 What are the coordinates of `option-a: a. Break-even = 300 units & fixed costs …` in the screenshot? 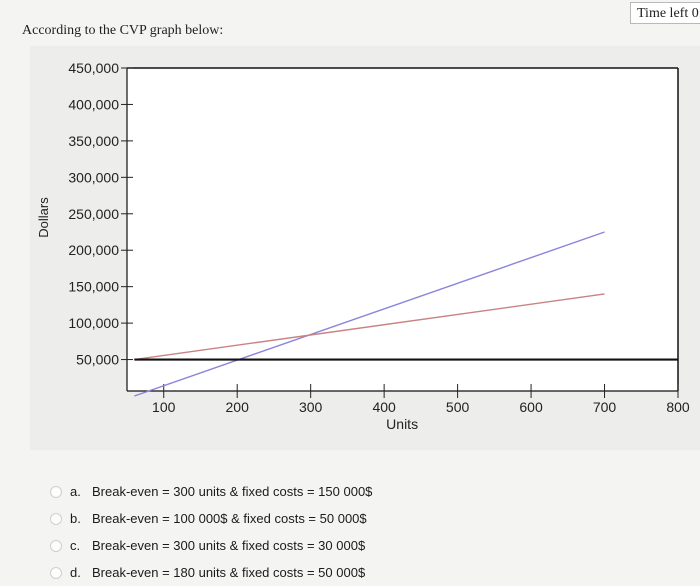 It's located at (211, 491).